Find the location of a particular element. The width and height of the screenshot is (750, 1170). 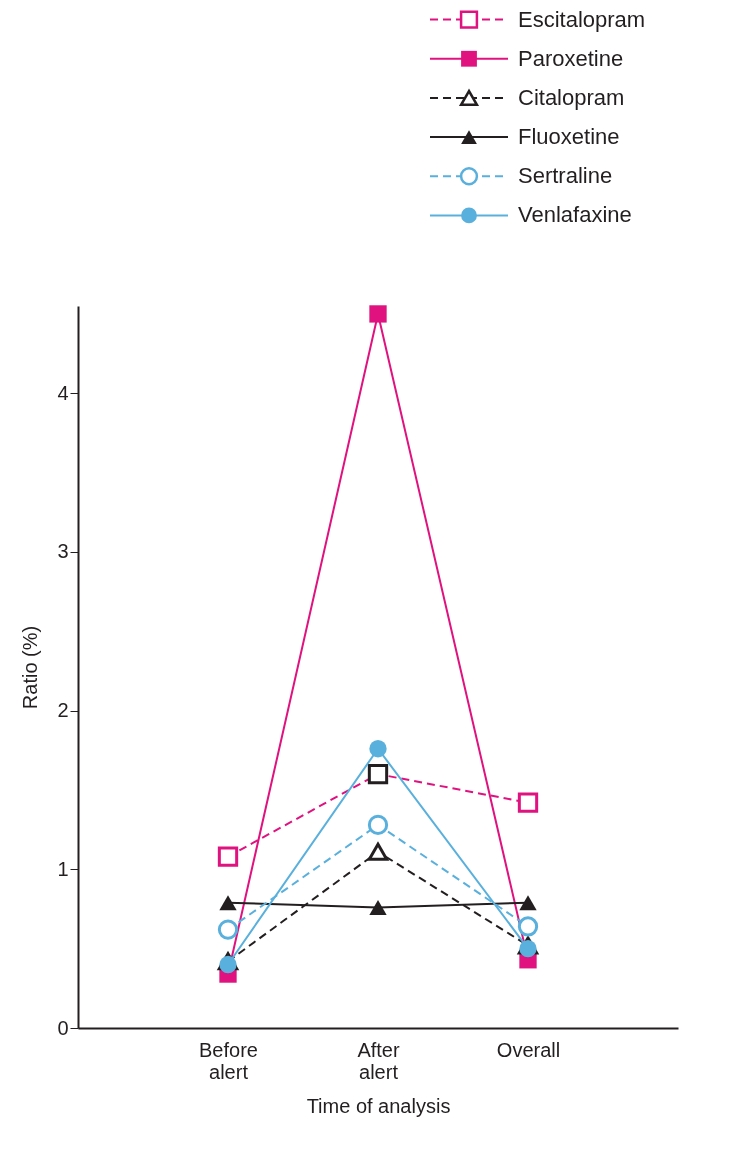

legend-label: Citalopram is located at coordinates (571, 97).